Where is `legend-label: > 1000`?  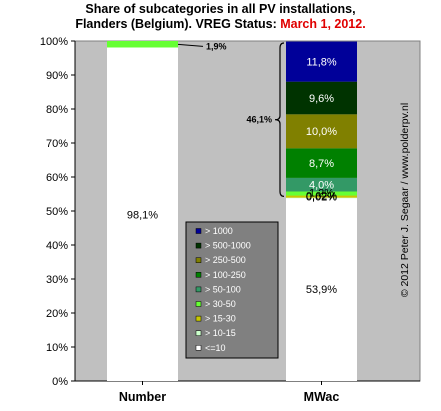 legend-label: > 1000 is located at coordinates (219, 231).